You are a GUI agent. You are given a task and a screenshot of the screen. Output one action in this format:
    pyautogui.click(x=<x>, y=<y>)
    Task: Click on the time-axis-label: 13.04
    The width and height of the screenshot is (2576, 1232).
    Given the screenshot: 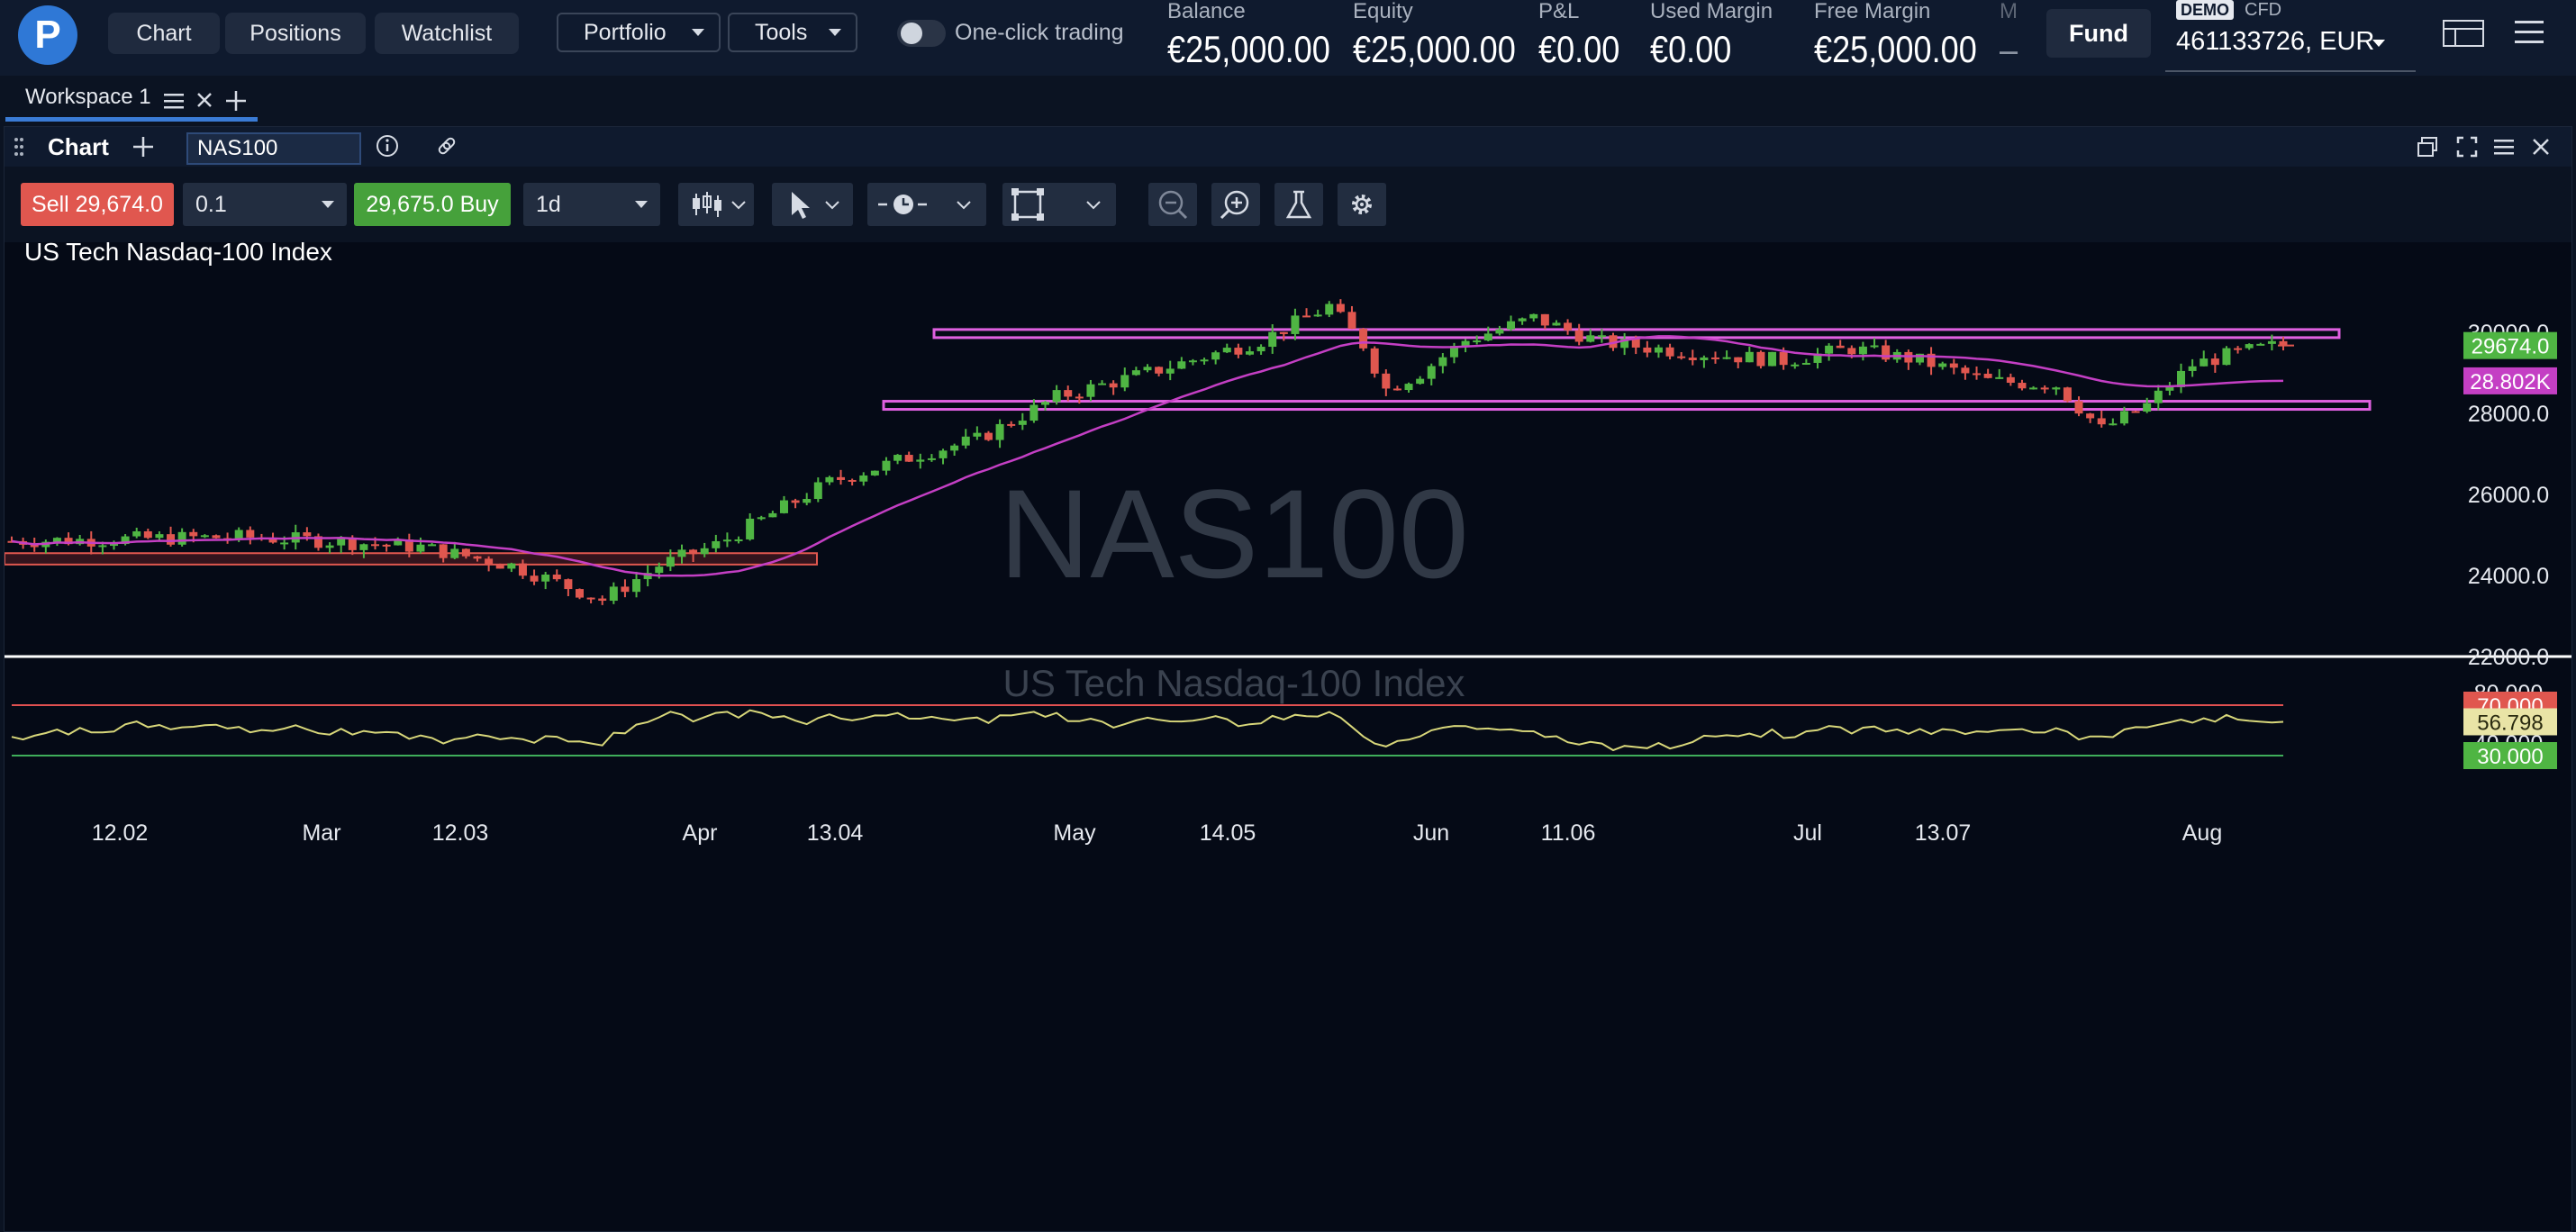 What is the action you would take?
    pyautogui.click(x=835, y=833)
    